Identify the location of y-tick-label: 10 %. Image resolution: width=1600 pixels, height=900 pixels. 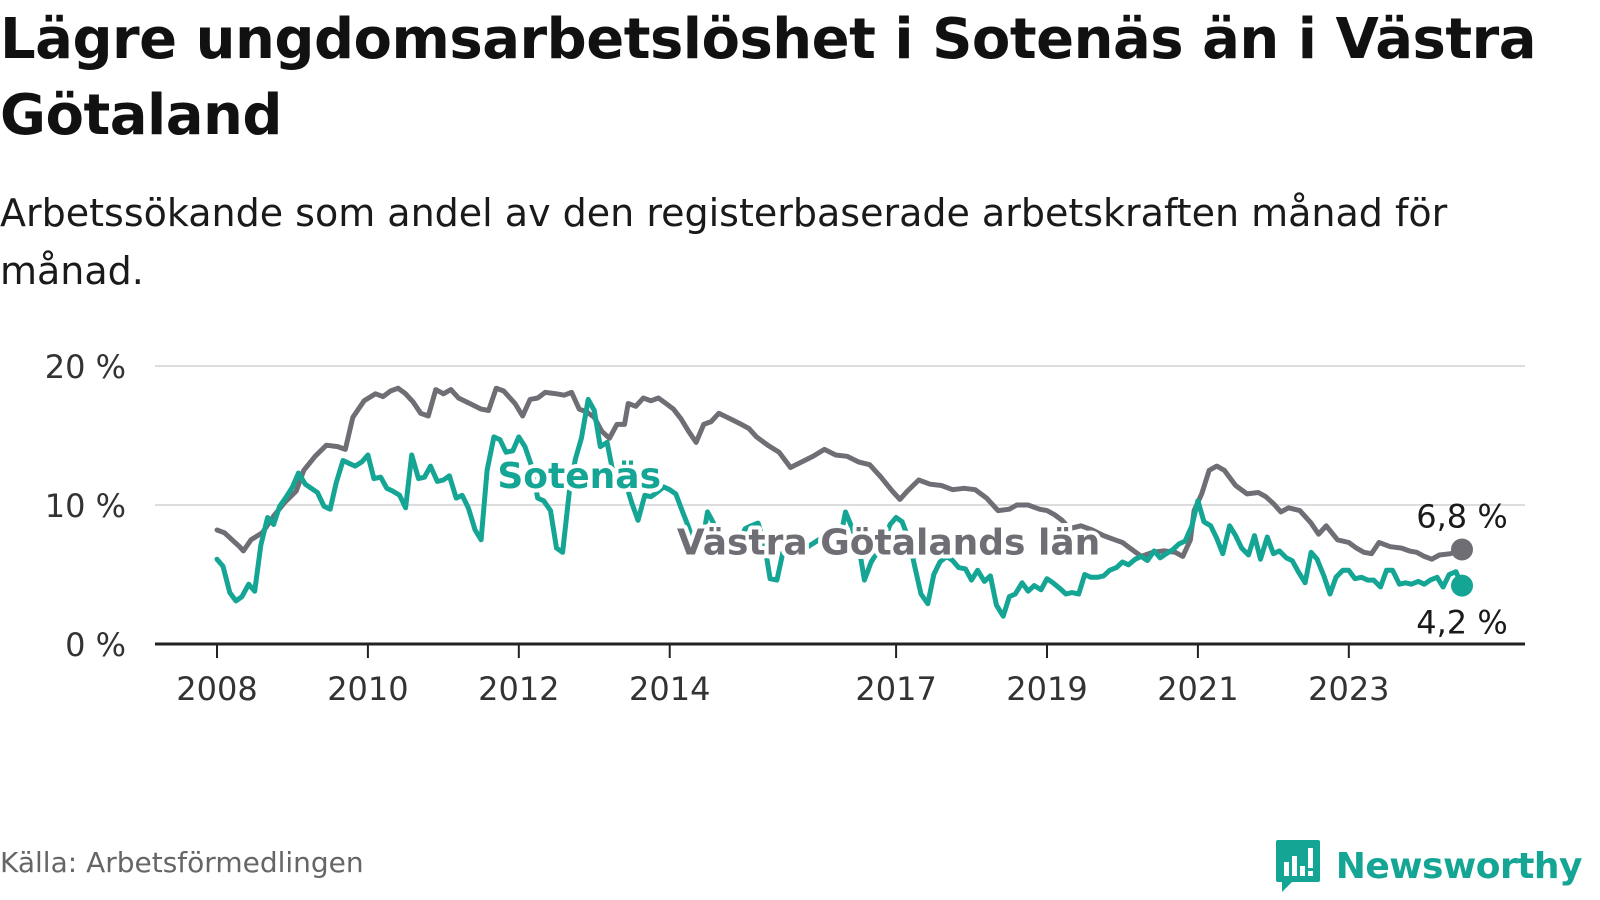
(85, 506).